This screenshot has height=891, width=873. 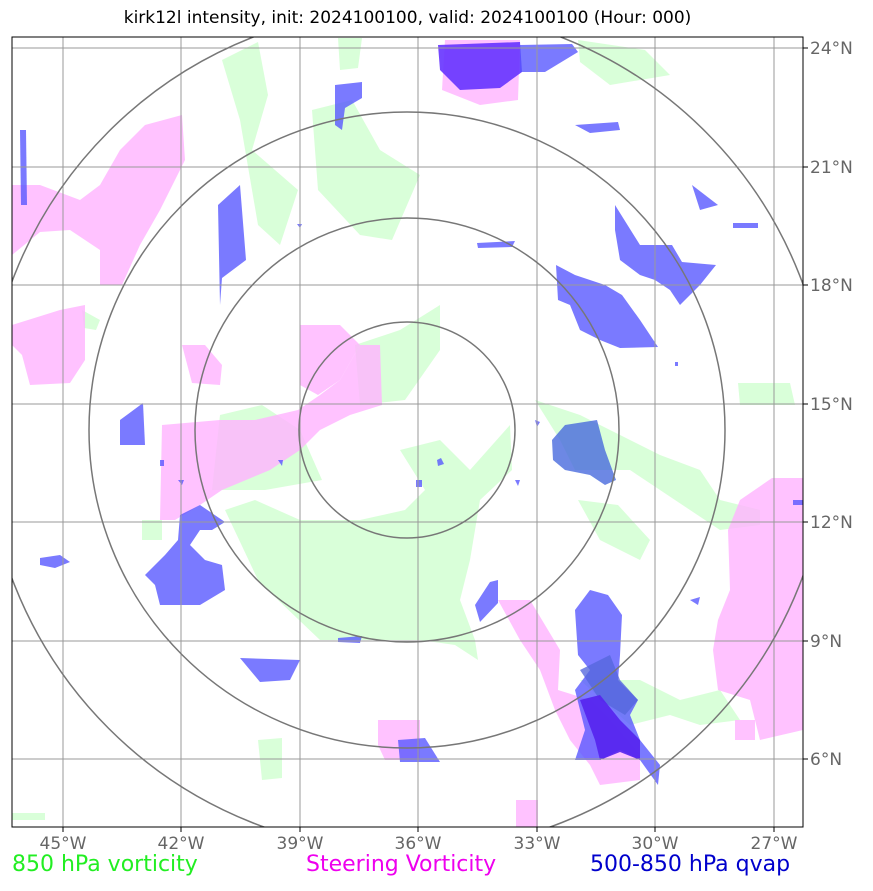 I want to click on lat-label-24n: 24°N, so click(x=831, y=49).